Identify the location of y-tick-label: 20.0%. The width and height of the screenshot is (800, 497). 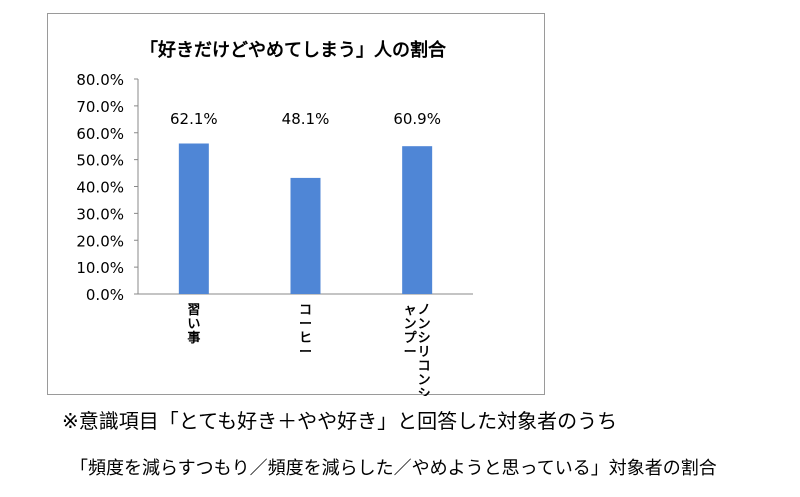
(100, 241).